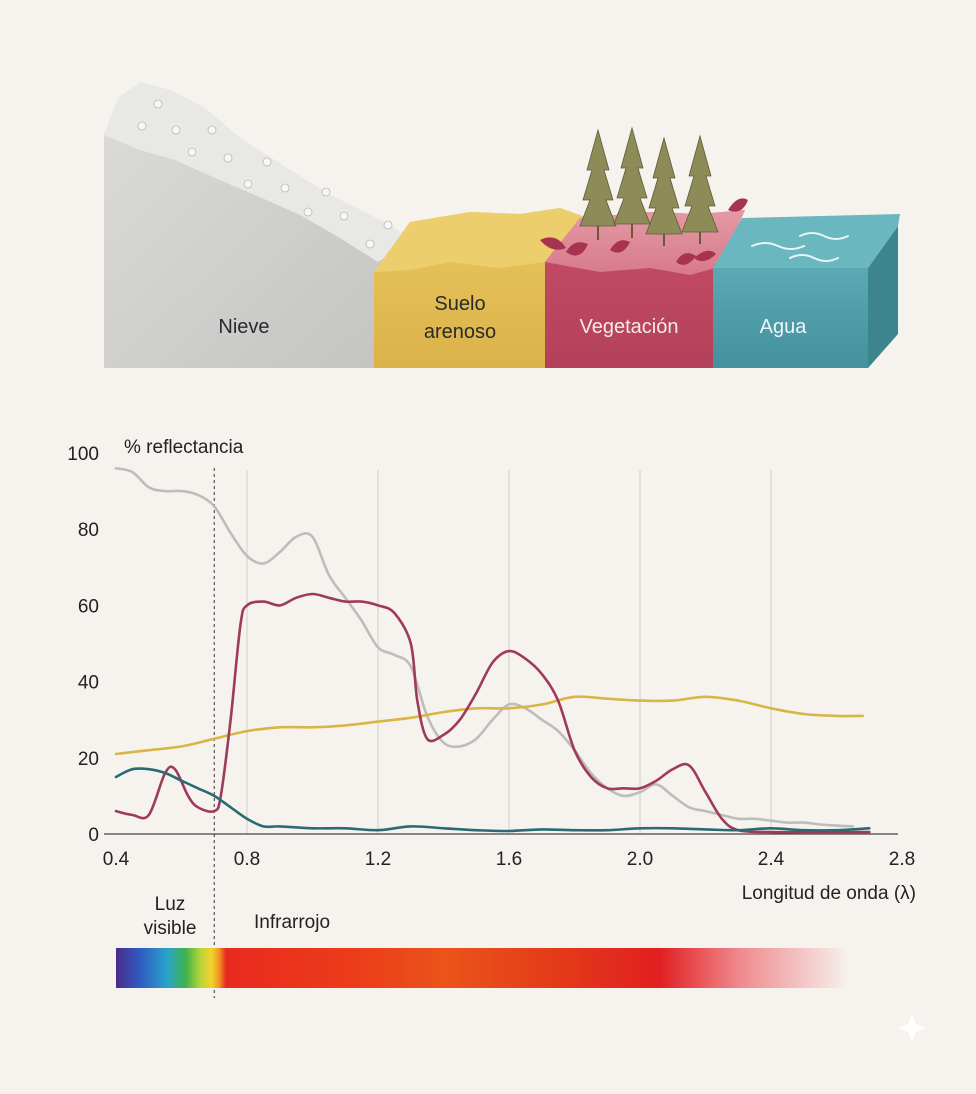 Image resolution: width=976 pixels, height=1094 pixels. I want to click on x-tick-label: 0.4, so click(116, 859).